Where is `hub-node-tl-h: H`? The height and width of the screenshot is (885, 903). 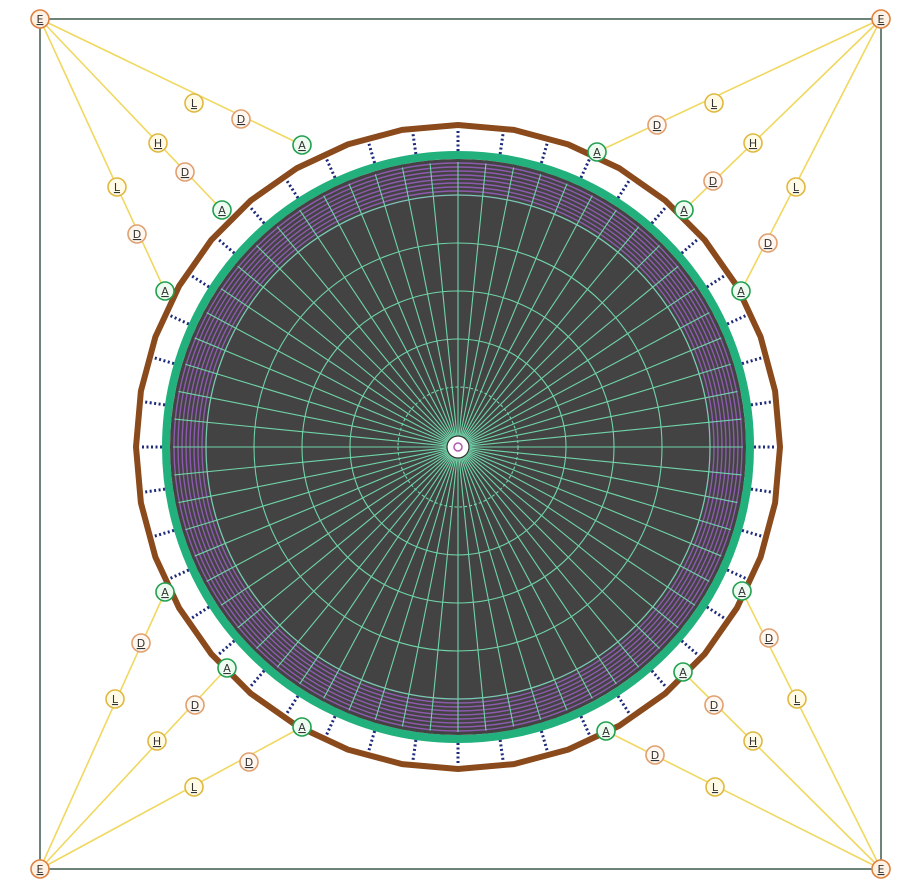 hub-node-tl-h: H is located at coordinates (158, 143).